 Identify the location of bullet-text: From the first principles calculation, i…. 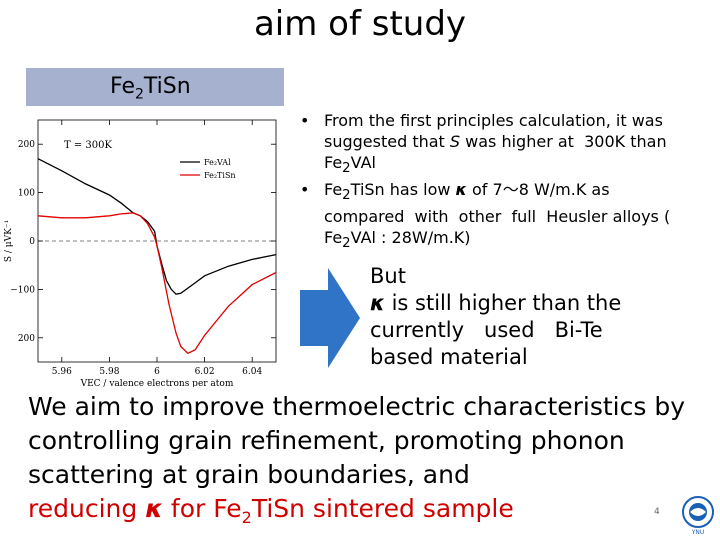
(495, 144).